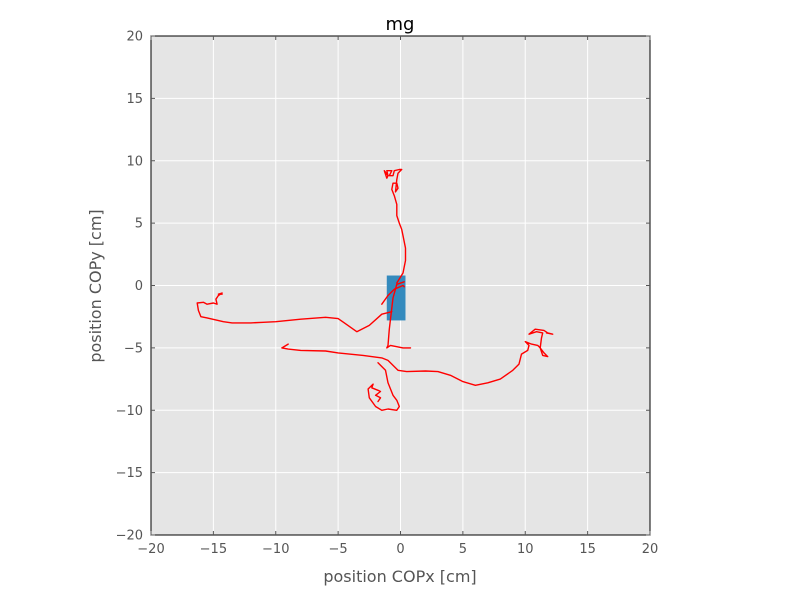 This screenshot has width=800, height=597. What do you see at coordinates (150, 549) in the screenshot?
I see `x-tick-label: −20` at bounding box center [150, 549].